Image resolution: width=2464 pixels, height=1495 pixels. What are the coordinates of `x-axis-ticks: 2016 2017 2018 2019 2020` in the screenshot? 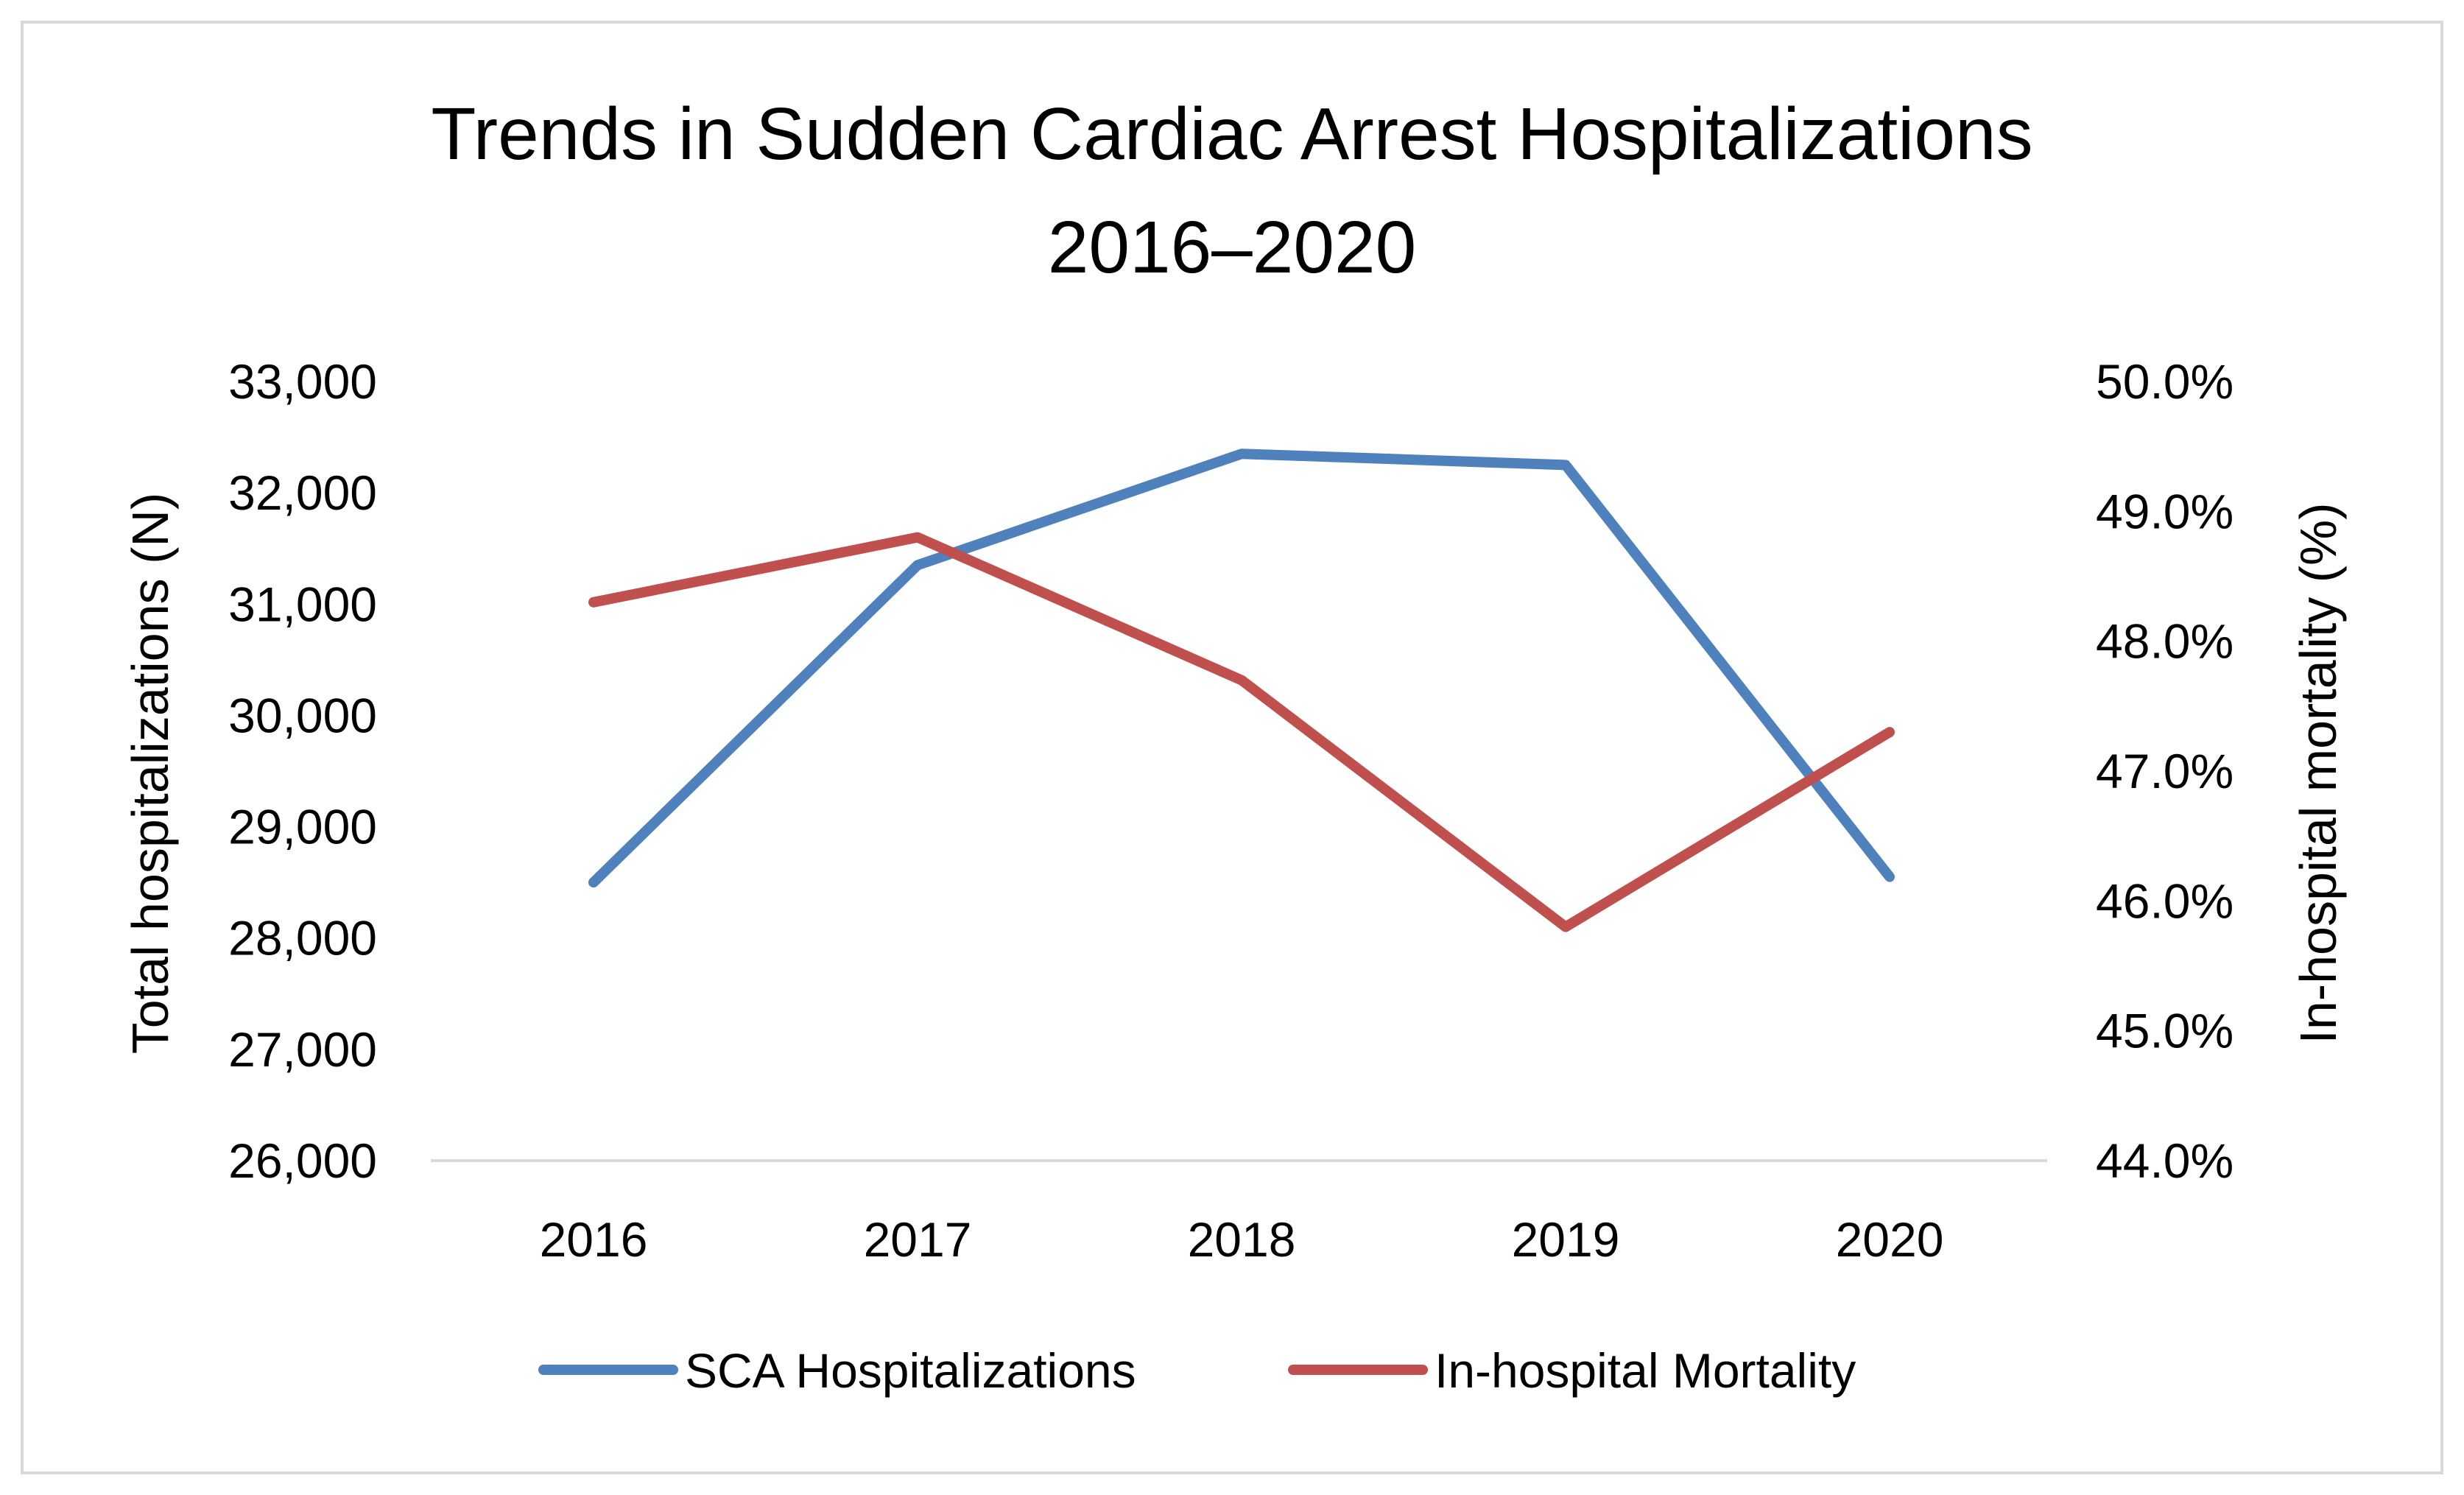 It's located at (1242, 1239).